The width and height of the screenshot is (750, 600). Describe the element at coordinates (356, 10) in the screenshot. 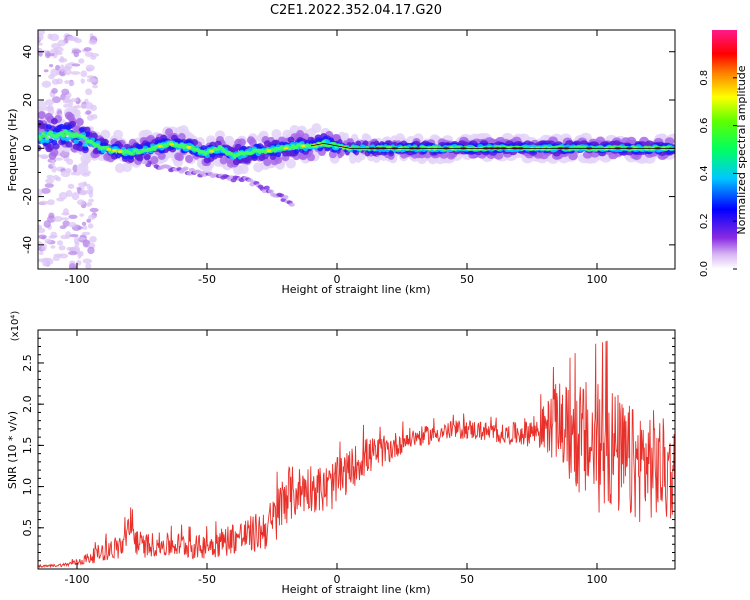

I see `figure-title: C2E1.2022.352.04.17.G20` at that location.